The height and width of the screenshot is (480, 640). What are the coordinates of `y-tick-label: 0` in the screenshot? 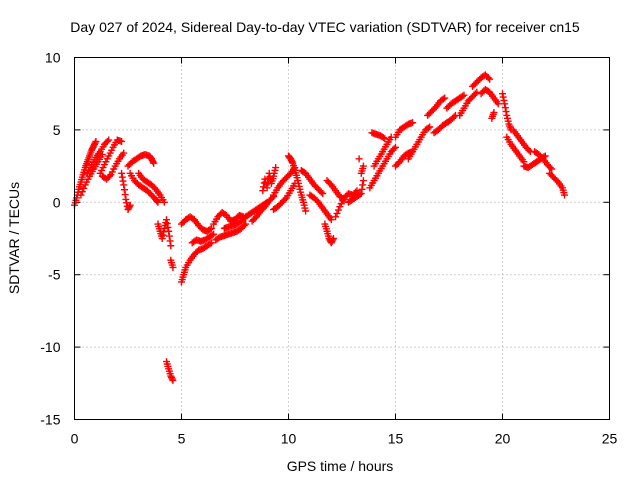 It's located at (57, 202).